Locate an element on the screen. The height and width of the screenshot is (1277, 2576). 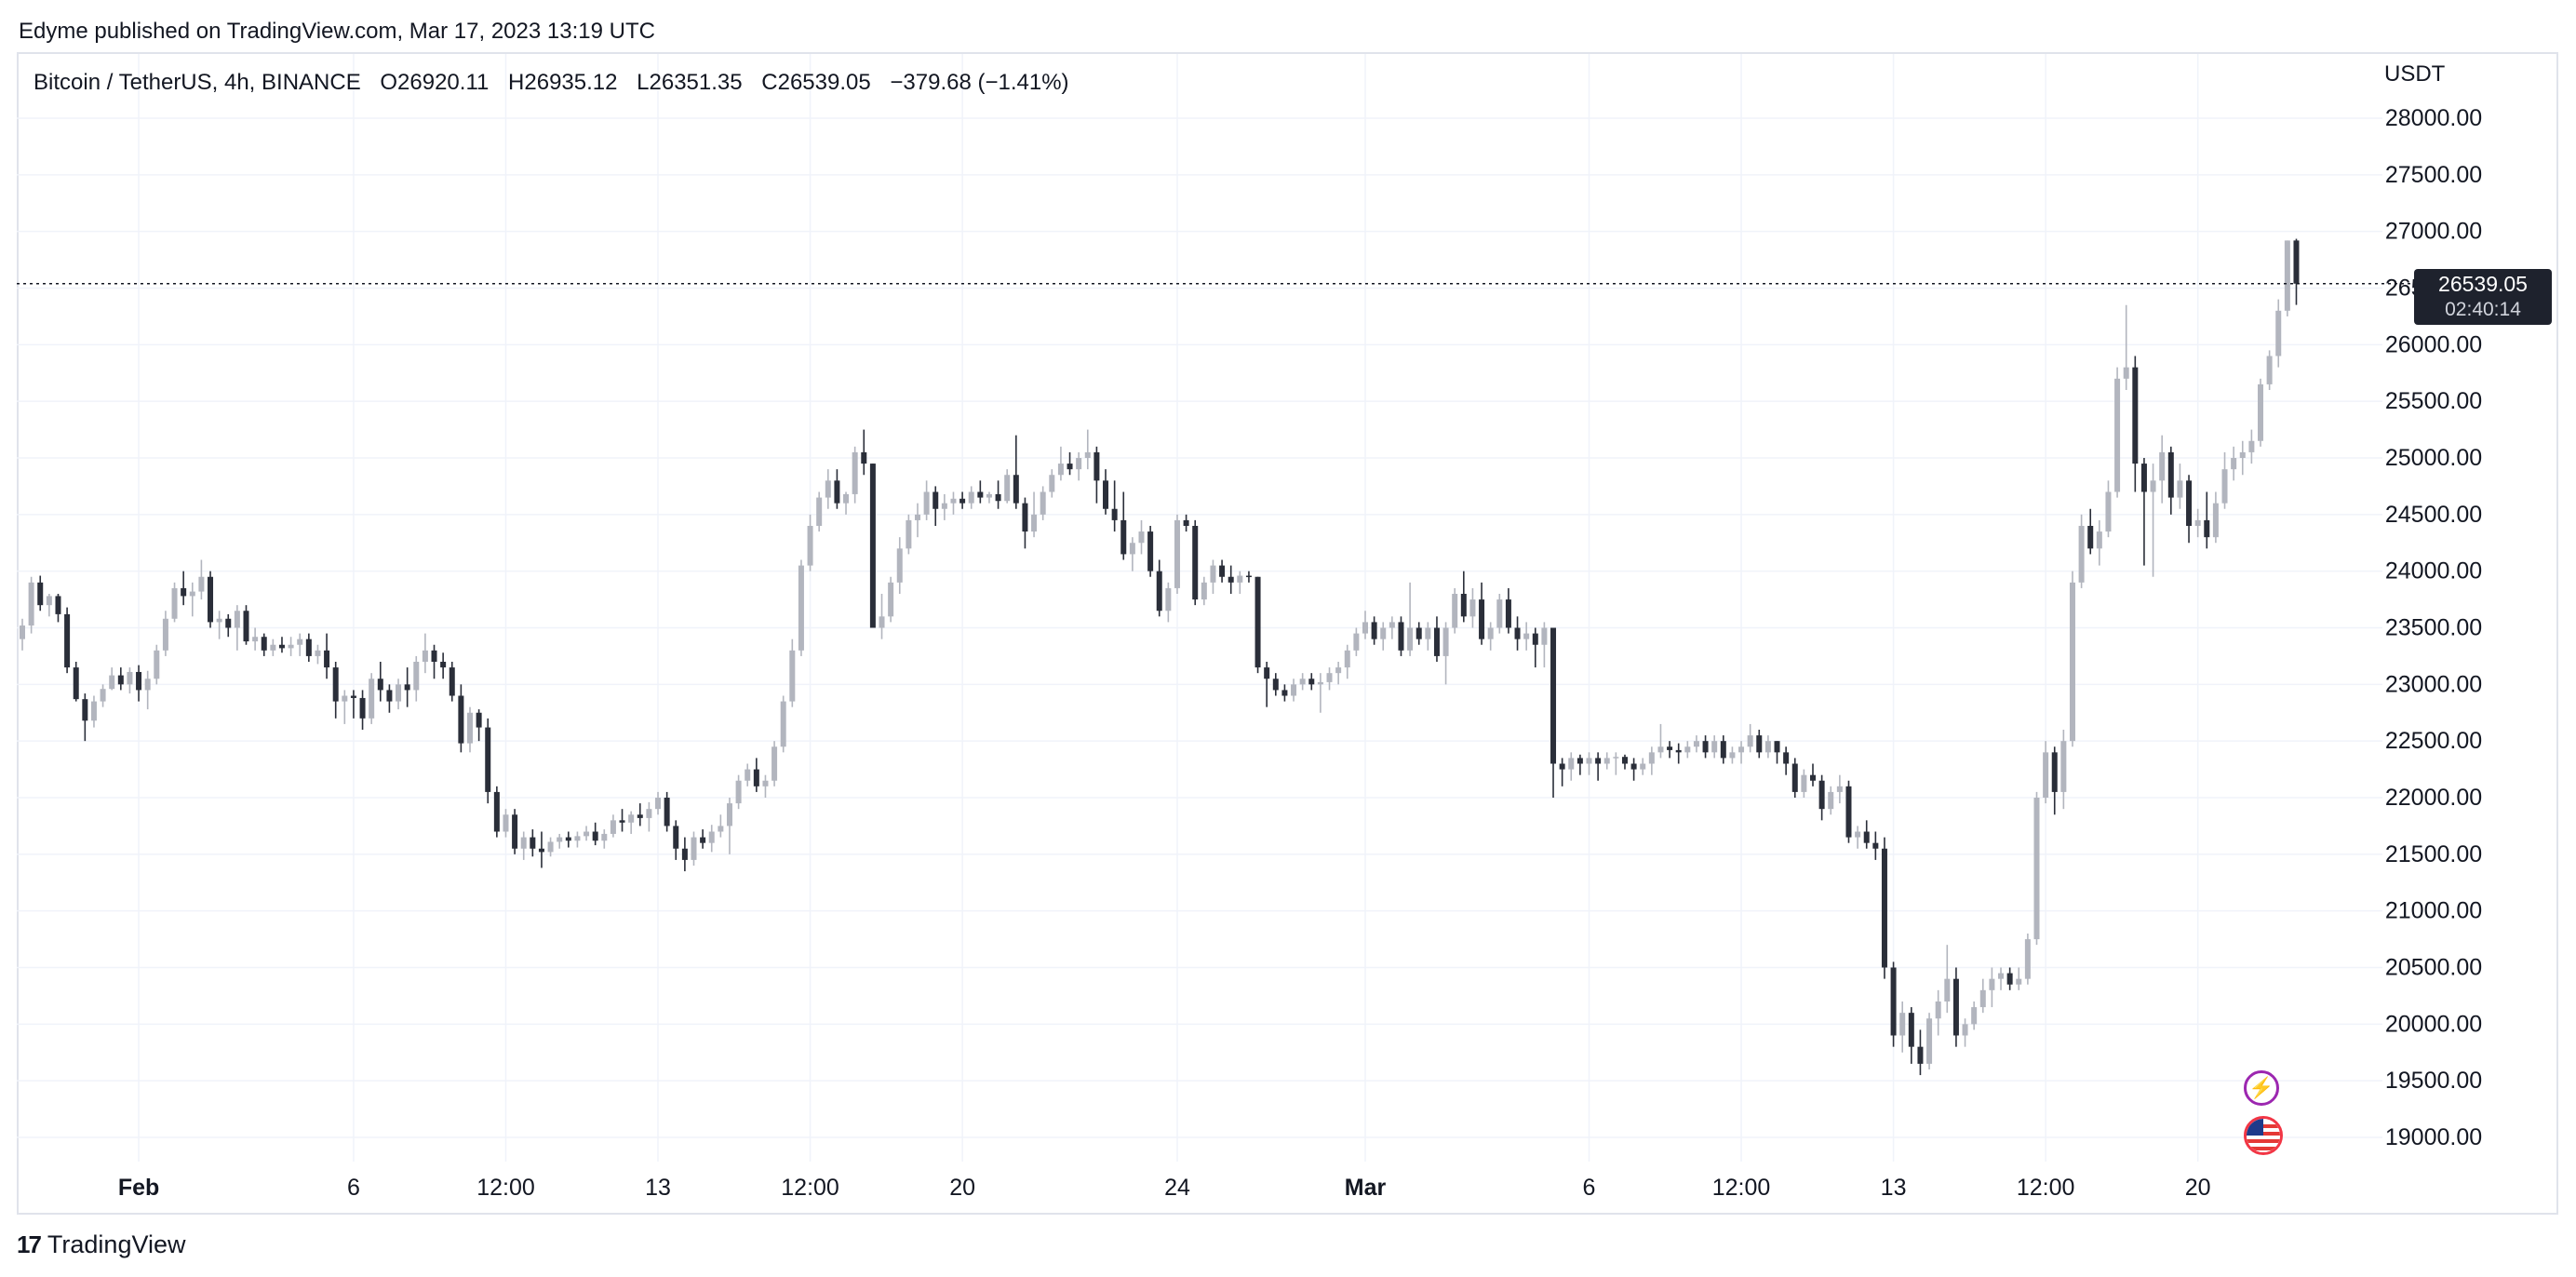
high-value: H26935.12 is located at coordinates (563, 82).